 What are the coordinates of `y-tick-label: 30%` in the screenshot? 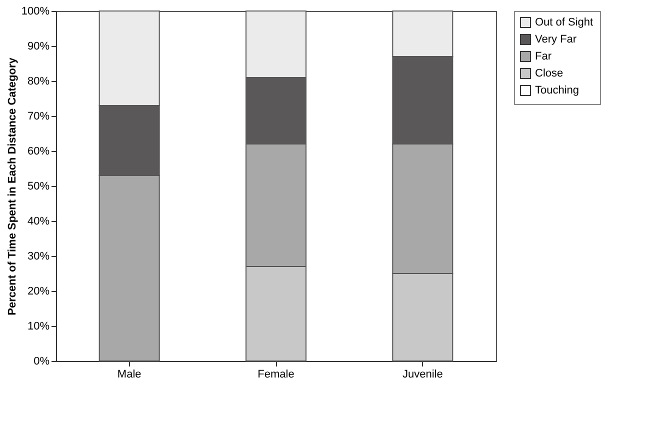 It's located at (38, 256).